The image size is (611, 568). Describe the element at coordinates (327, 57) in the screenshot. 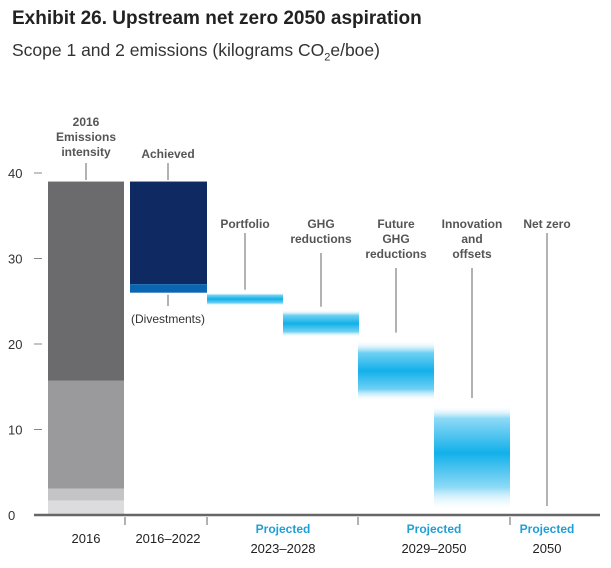

I see `subtitle-subscript: 2` at that location.